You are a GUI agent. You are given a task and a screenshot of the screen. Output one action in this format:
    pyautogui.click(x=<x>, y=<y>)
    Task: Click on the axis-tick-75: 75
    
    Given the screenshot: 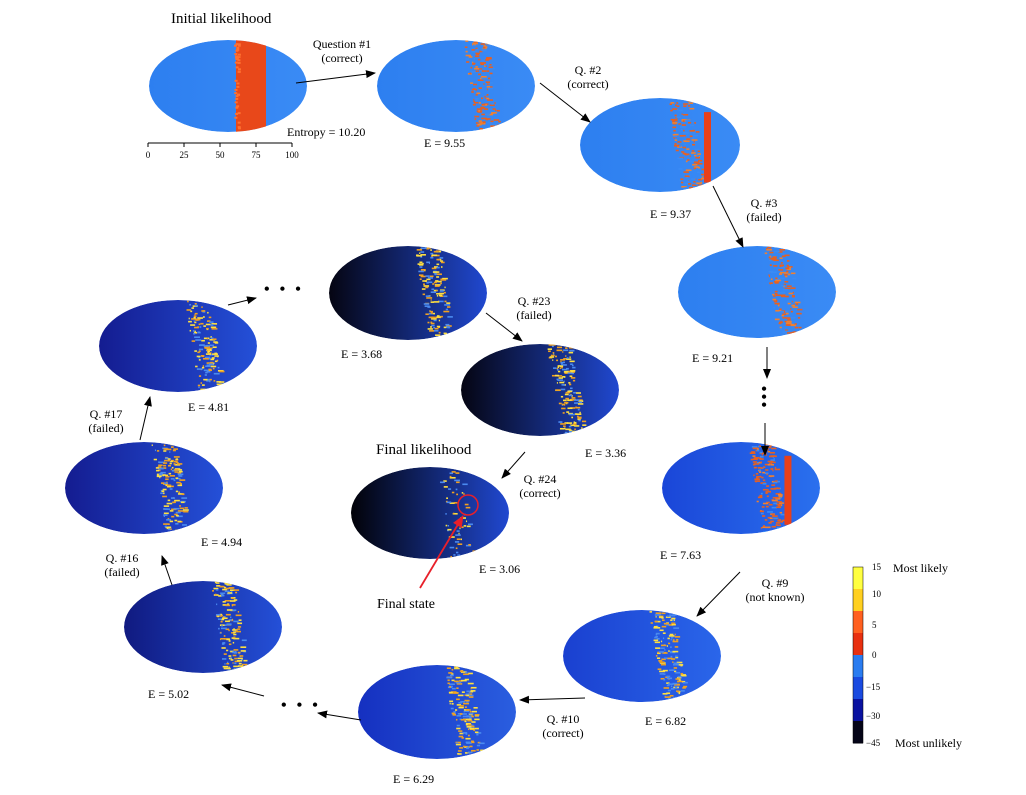 What is the action you would take?
    pyautogui.click(x=256, y=155)
    